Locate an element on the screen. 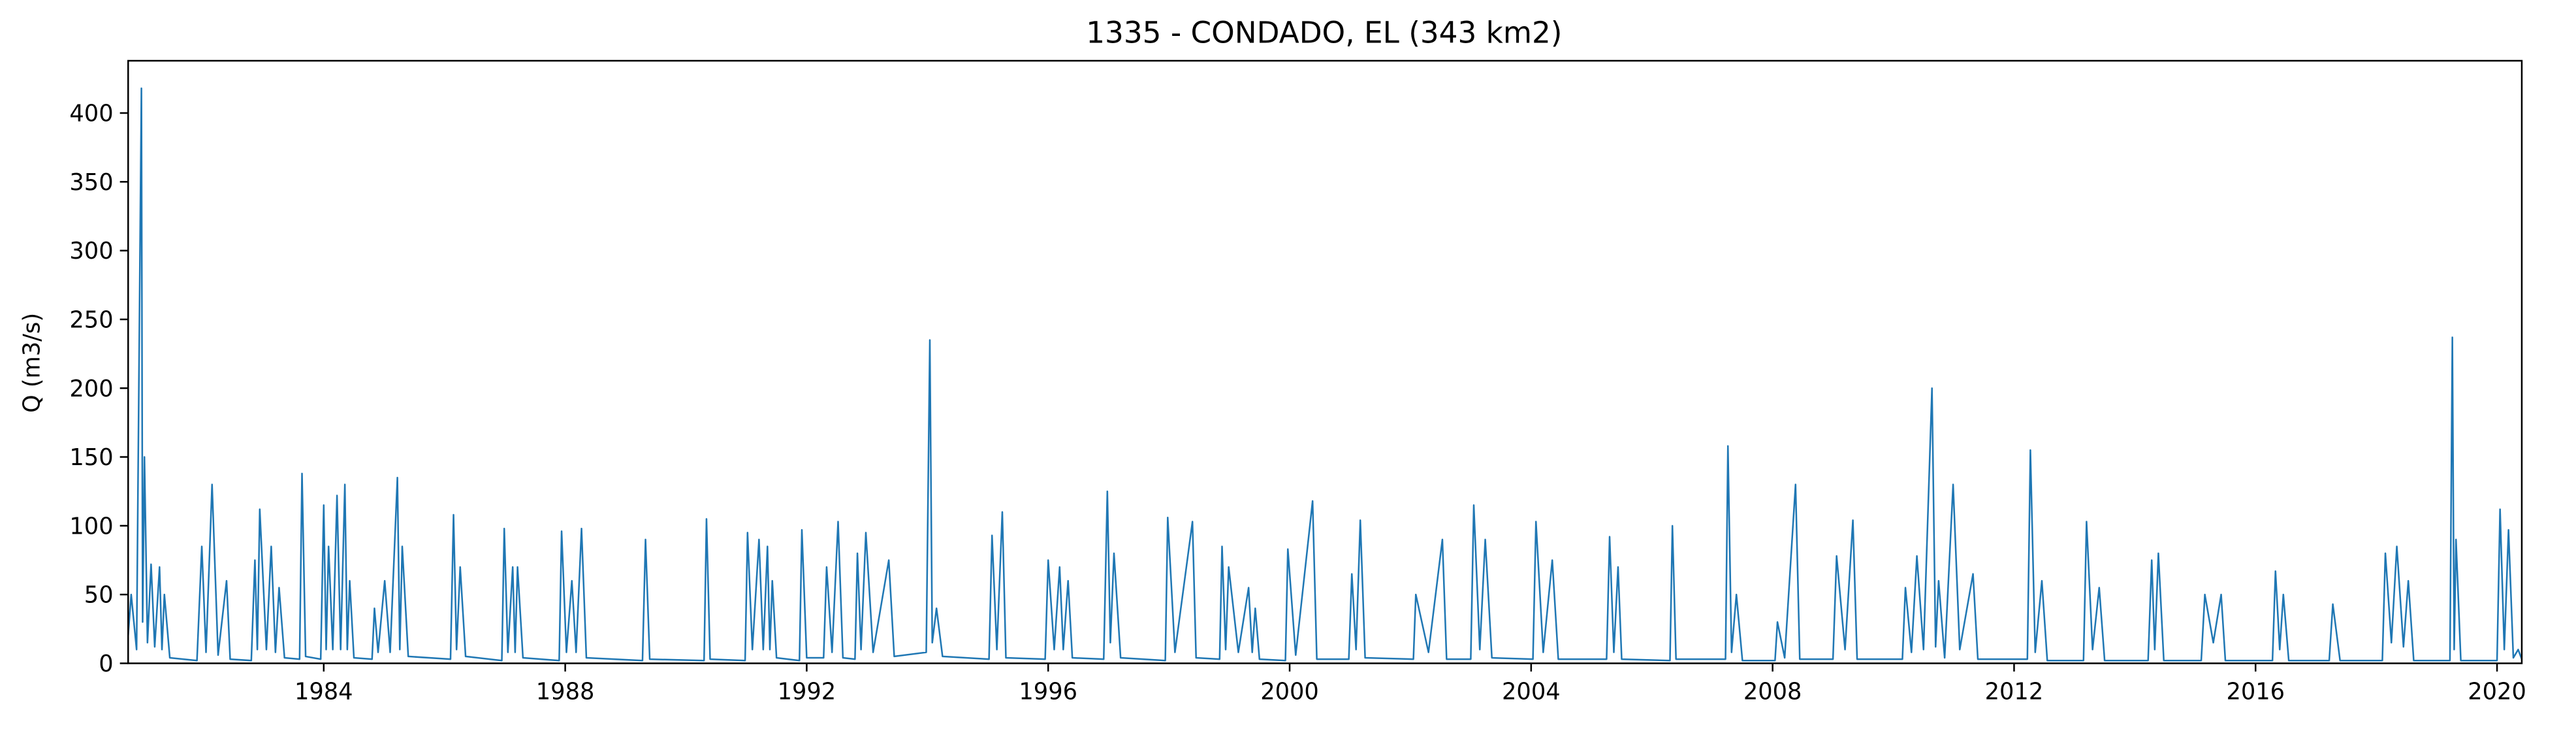 Image resolution: width=2576 pixels, height=729 pixels. x-tick-label: 2016 is located at coordinates (2255, 692).